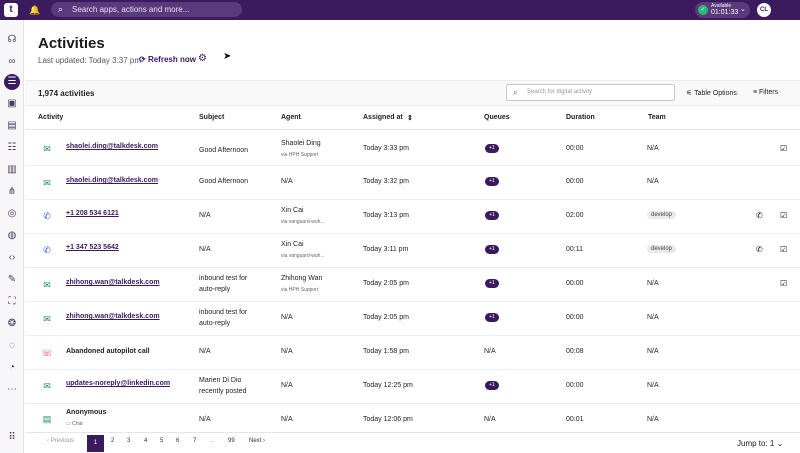 The image size is (800, 453). Describe the element at coordinates (178, 441) in the screenshot. I see `page-button: 6` at that location.